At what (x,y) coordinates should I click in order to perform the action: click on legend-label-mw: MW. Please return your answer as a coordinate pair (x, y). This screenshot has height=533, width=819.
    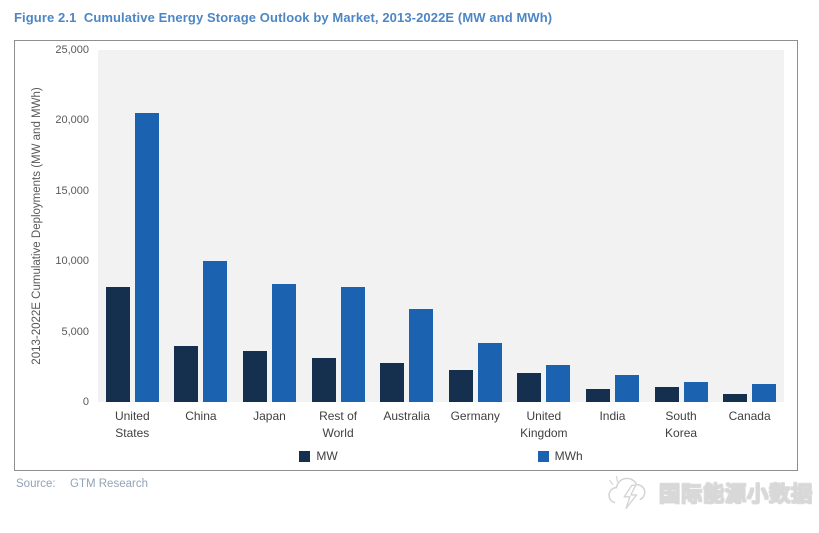
    Looking at the image, I should click on (327, 456).